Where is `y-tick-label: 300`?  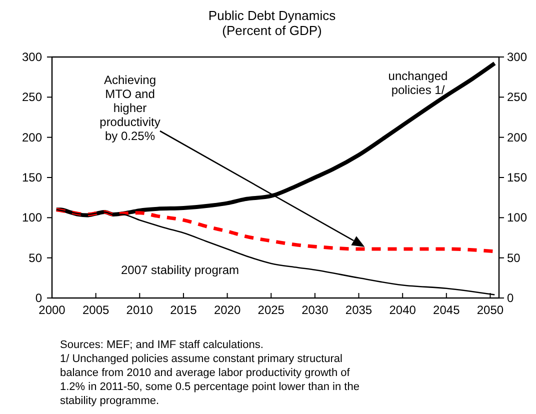
y-tick-label: 300 is located at coordinates (32, 57).